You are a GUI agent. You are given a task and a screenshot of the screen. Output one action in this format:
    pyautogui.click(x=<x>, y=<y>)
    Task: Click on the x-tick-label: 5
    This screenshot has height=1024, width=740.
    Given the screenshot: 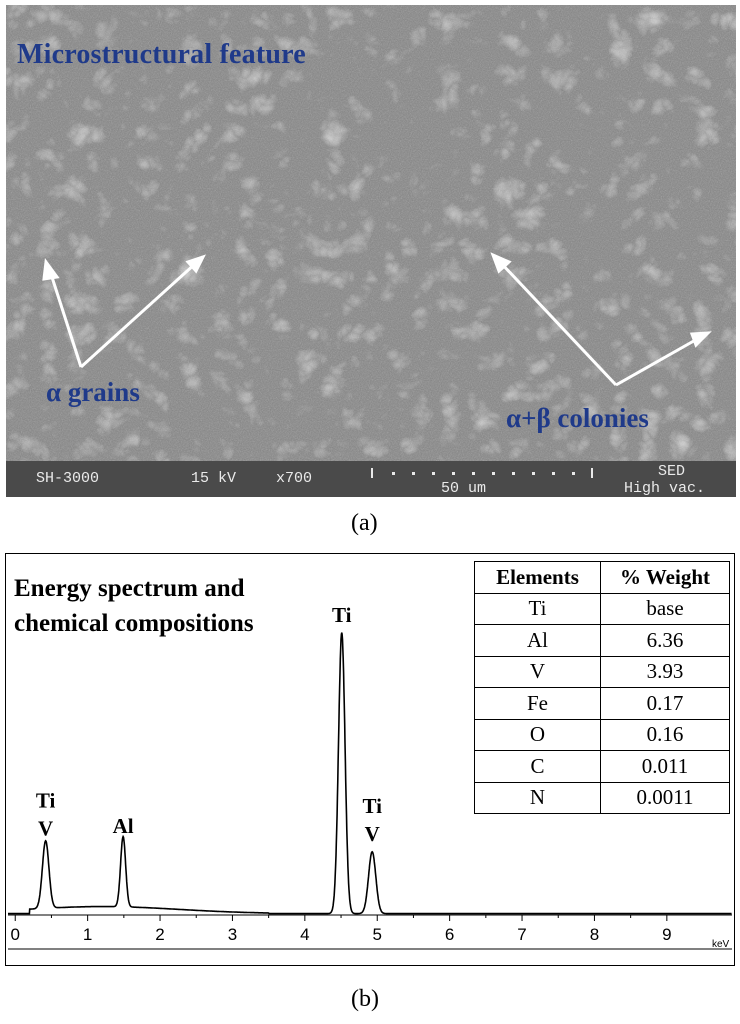 What is the action you would take?
    pyautogui.click(x=377, y=934)
    